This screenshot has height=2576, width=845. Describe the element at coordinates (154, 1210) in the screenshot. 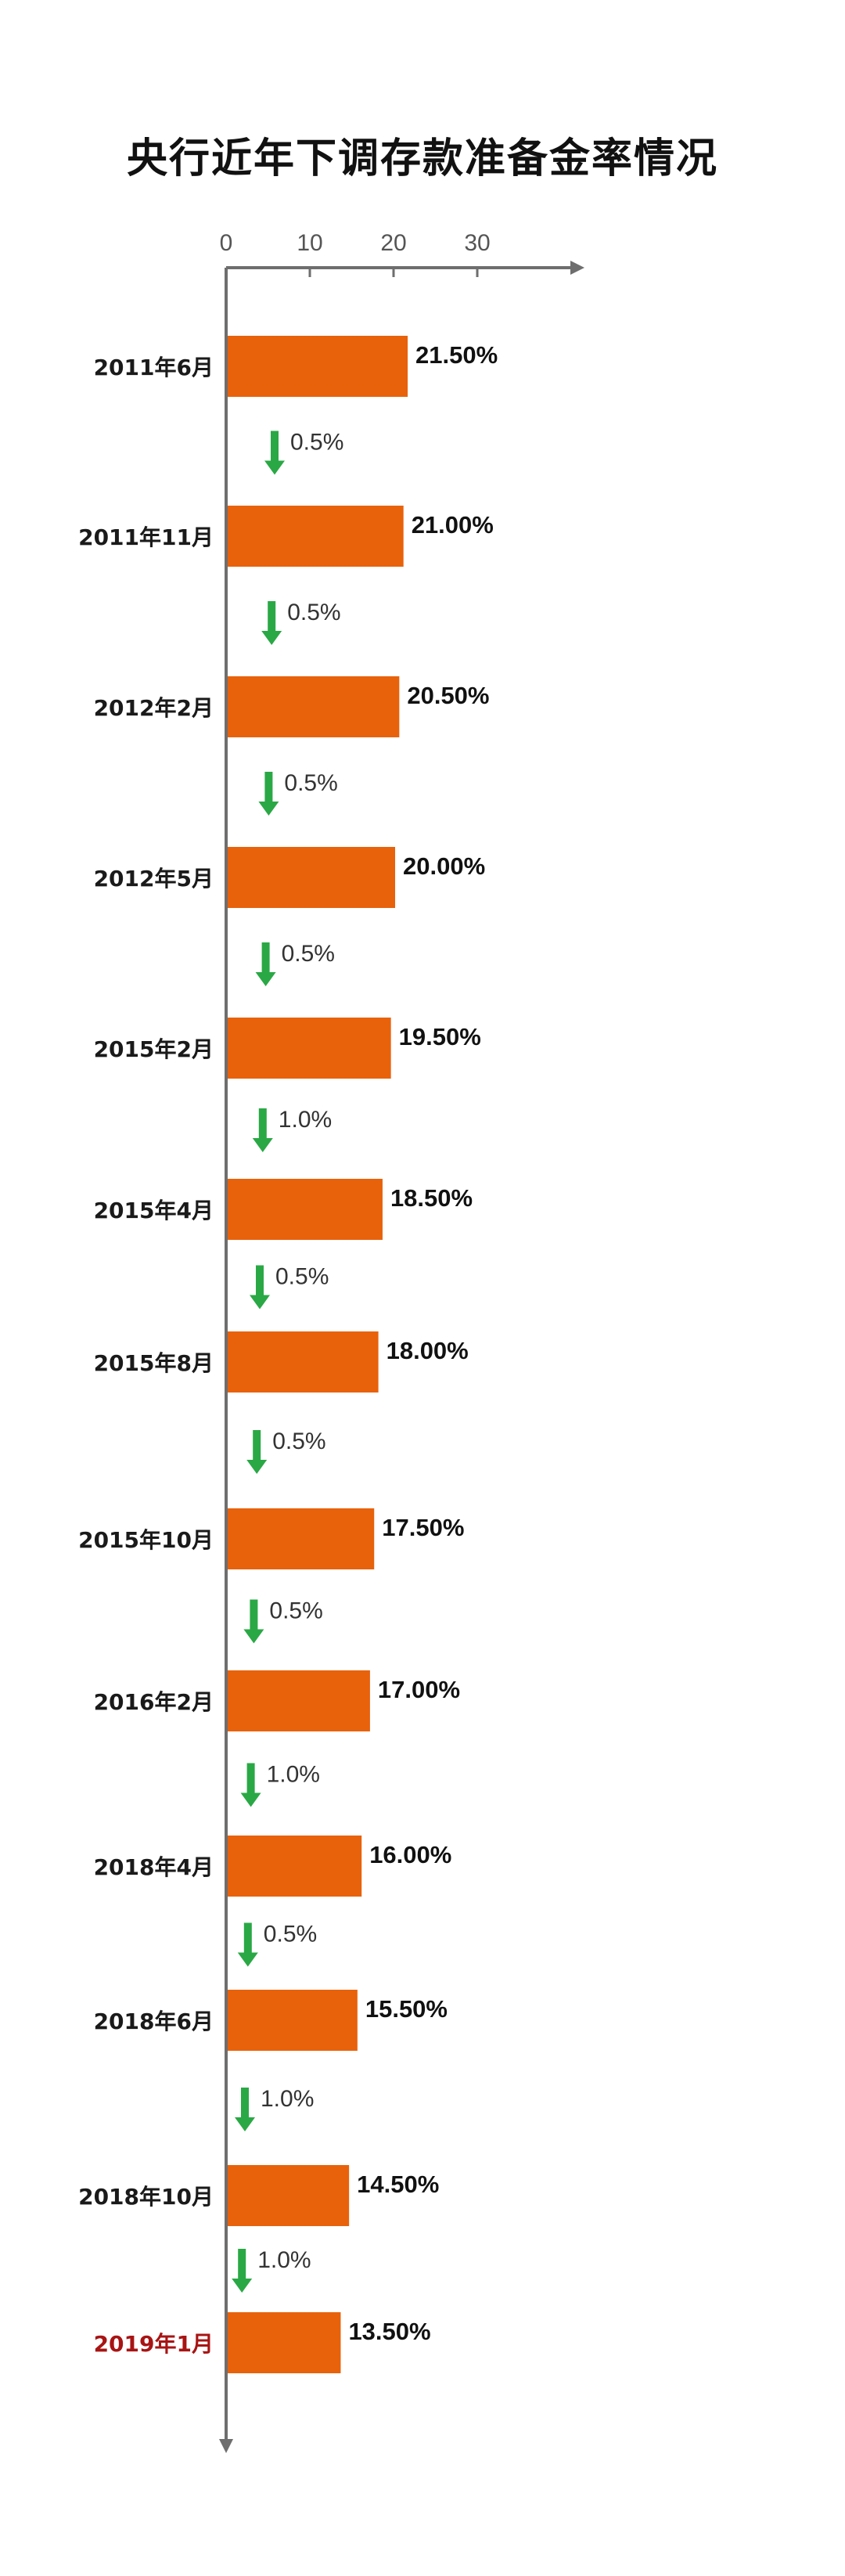

I see `category-label: 2015年4月` at that location.